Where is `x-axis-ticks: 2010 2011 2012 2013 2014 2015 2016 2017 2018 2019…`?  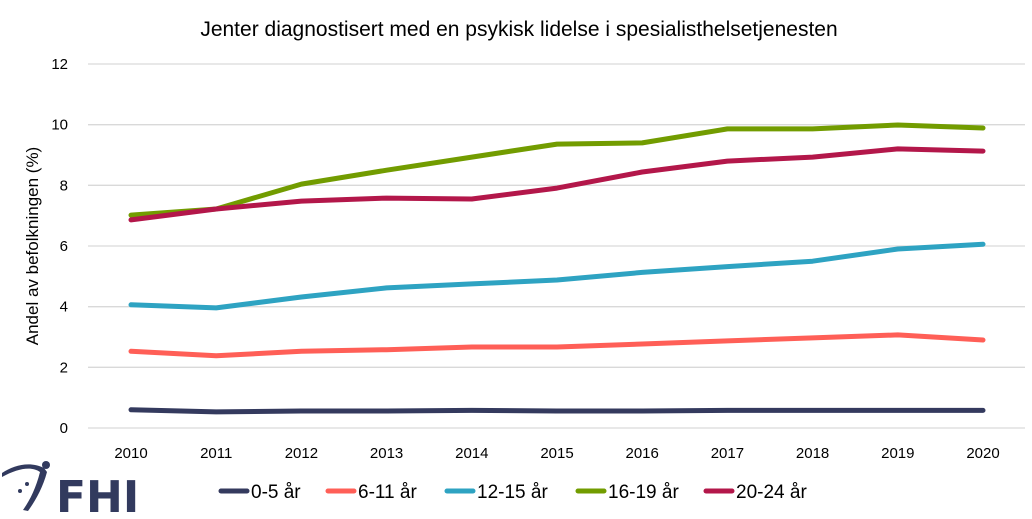 x-axis-ticks: 2010 2011 2012 2013 2014 2015 2016 2017 2018 2019… is located at coordinates (556, 453).